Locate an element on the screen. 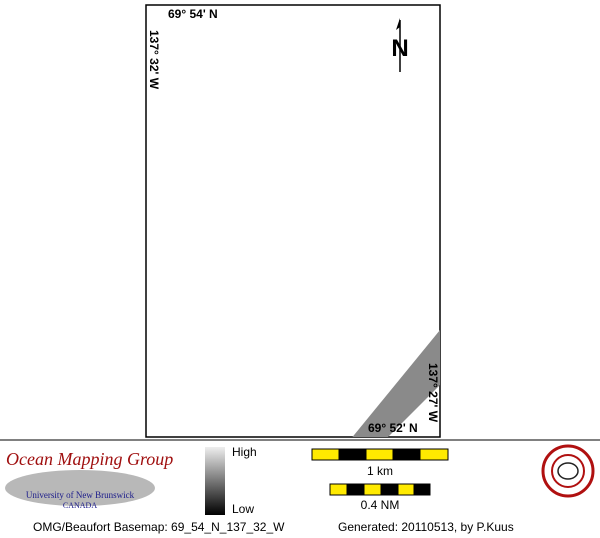 This screenshot has width=600, height=538. legend-low: Low is located at coordinates (243, 509).